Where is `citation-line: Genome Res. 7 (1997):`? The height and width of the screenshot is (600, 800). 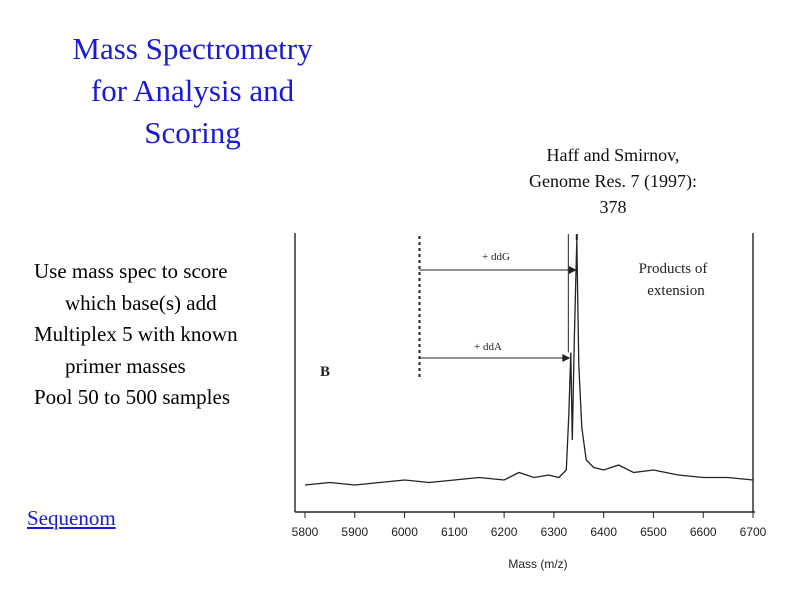
citation-line: Genome Res. 7 (1997): is located at coordinates (613, 181).